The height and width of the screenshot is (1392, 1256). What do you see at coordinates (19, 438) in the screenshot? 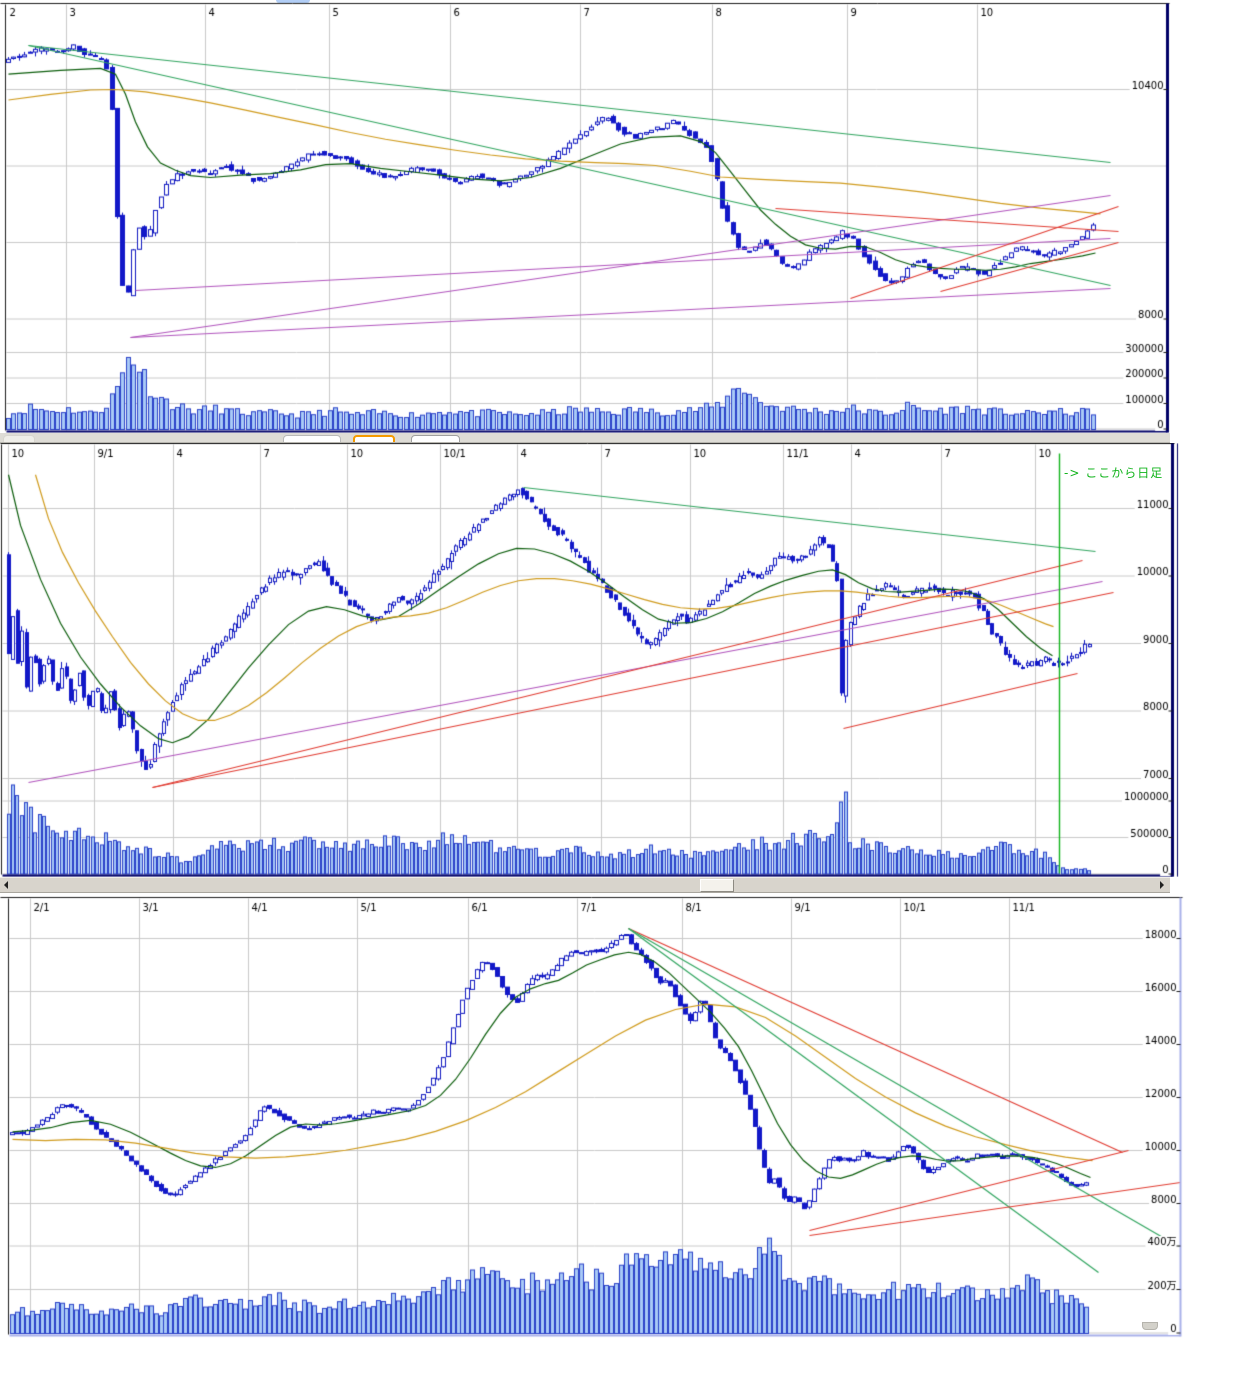
I see `tab-fragment-left` at bounding box center [19, 438].